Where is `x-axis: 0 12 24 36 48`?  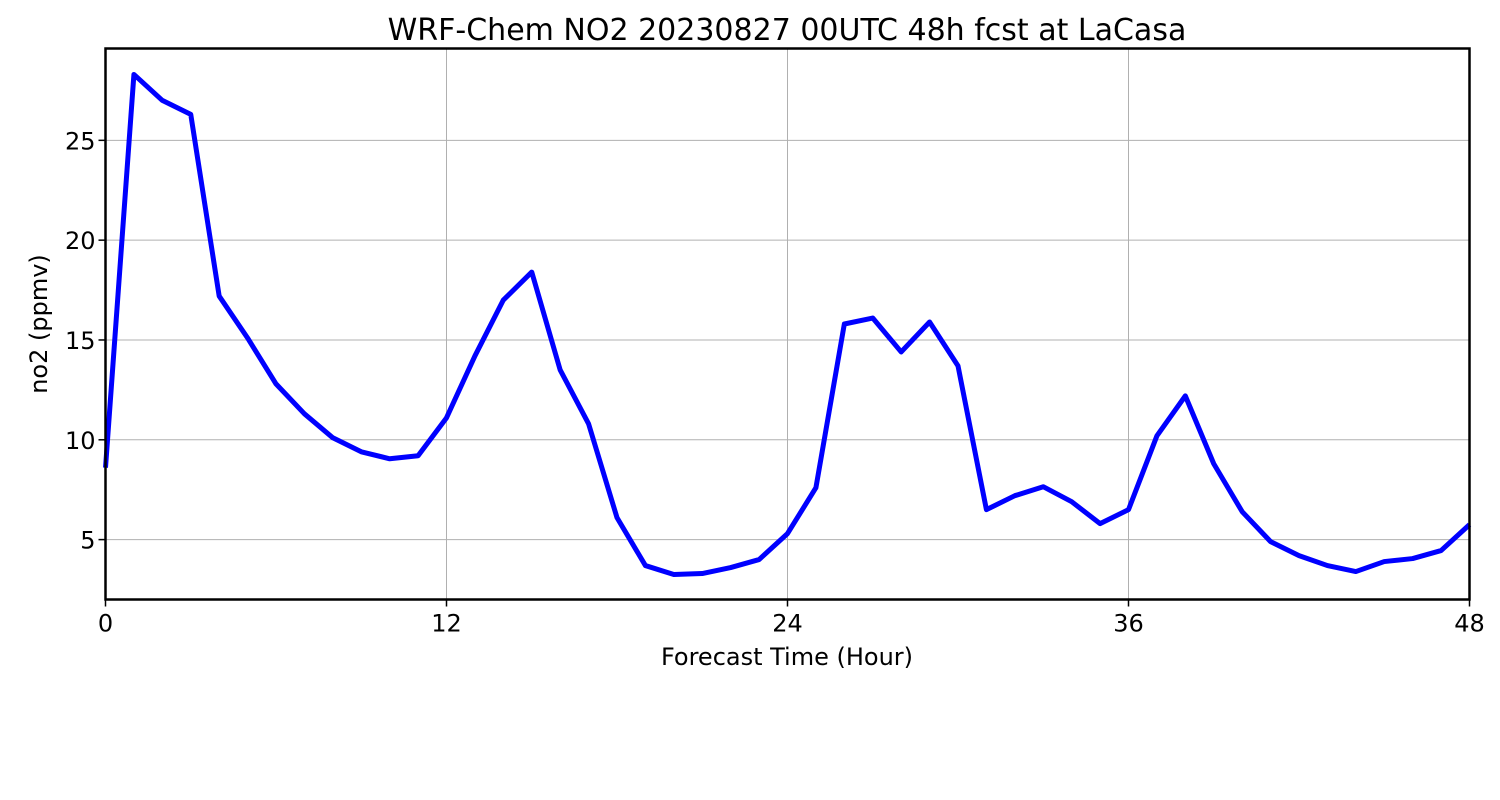
x-axis: 0 12 24 36 48 is located at coordinates (791, 618).